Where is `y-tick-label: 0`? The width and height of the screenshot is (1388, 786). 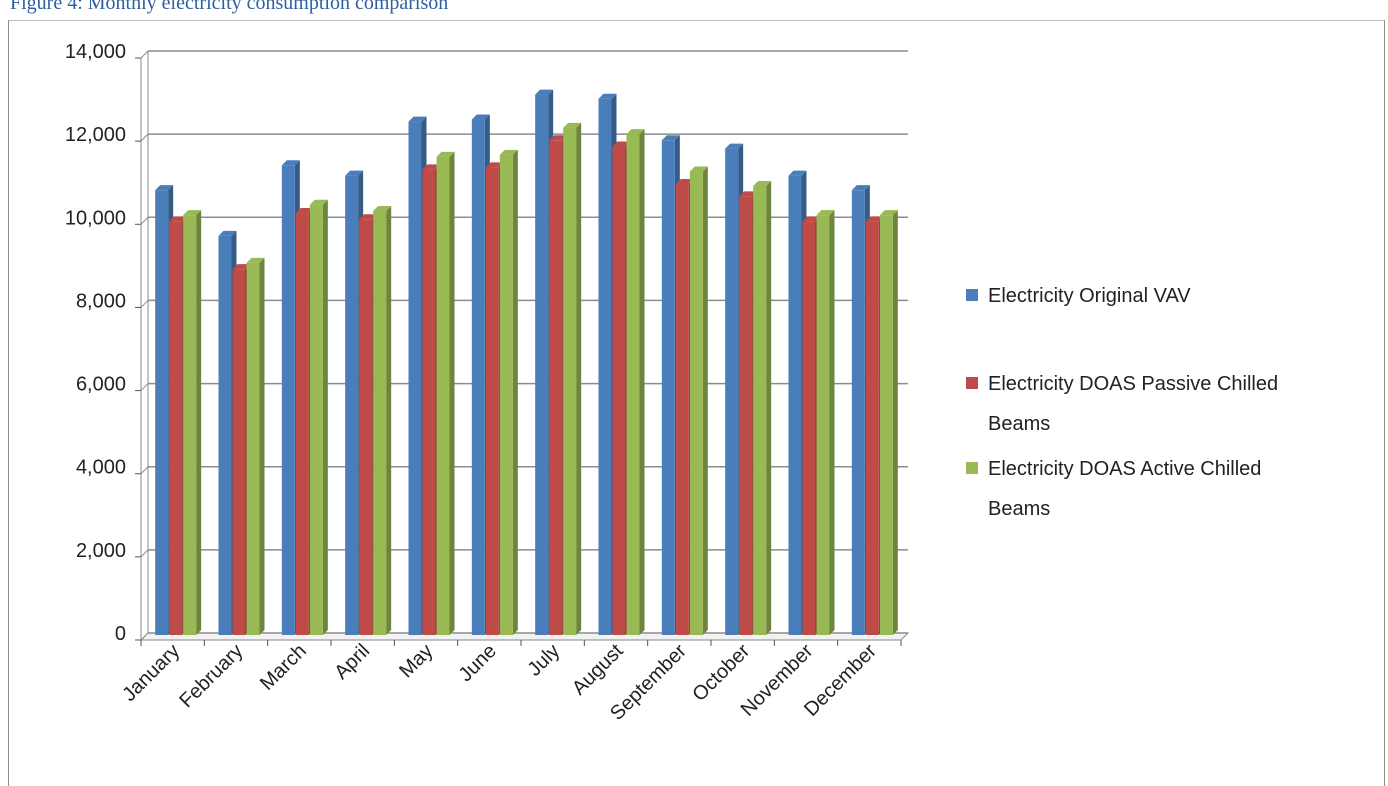 y-tick-label: 0 is located at coordinates (120, 634).